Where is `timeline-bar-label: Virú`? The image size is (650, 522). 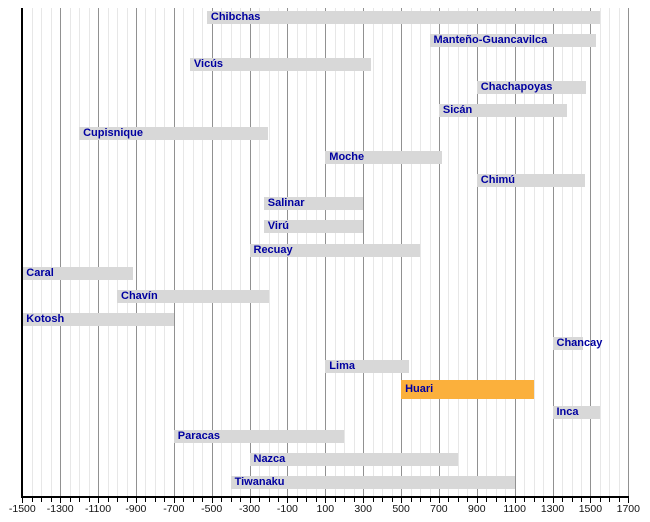
timeline-bar-label: Virú is located at coordinates (278, 226).